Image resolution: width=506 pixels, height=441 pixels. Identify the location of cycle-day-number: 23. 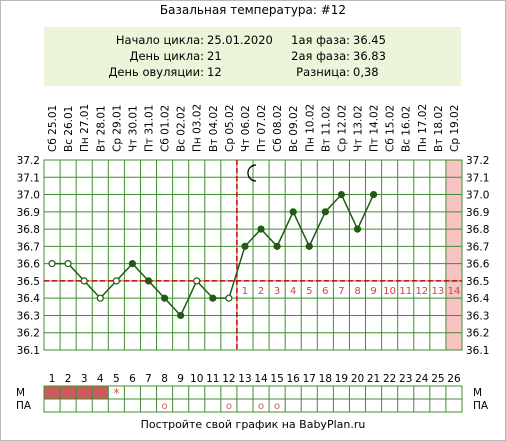
(405, 379).